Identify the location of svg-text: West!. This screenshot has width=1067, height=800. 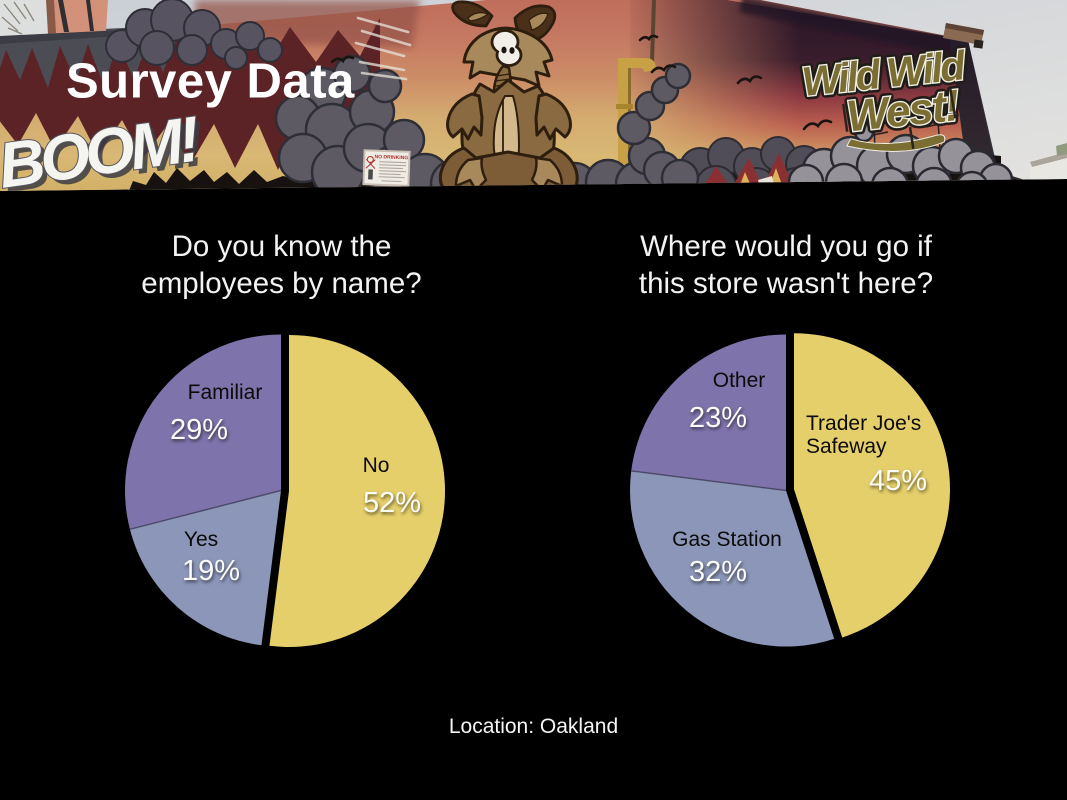
(902, 111).